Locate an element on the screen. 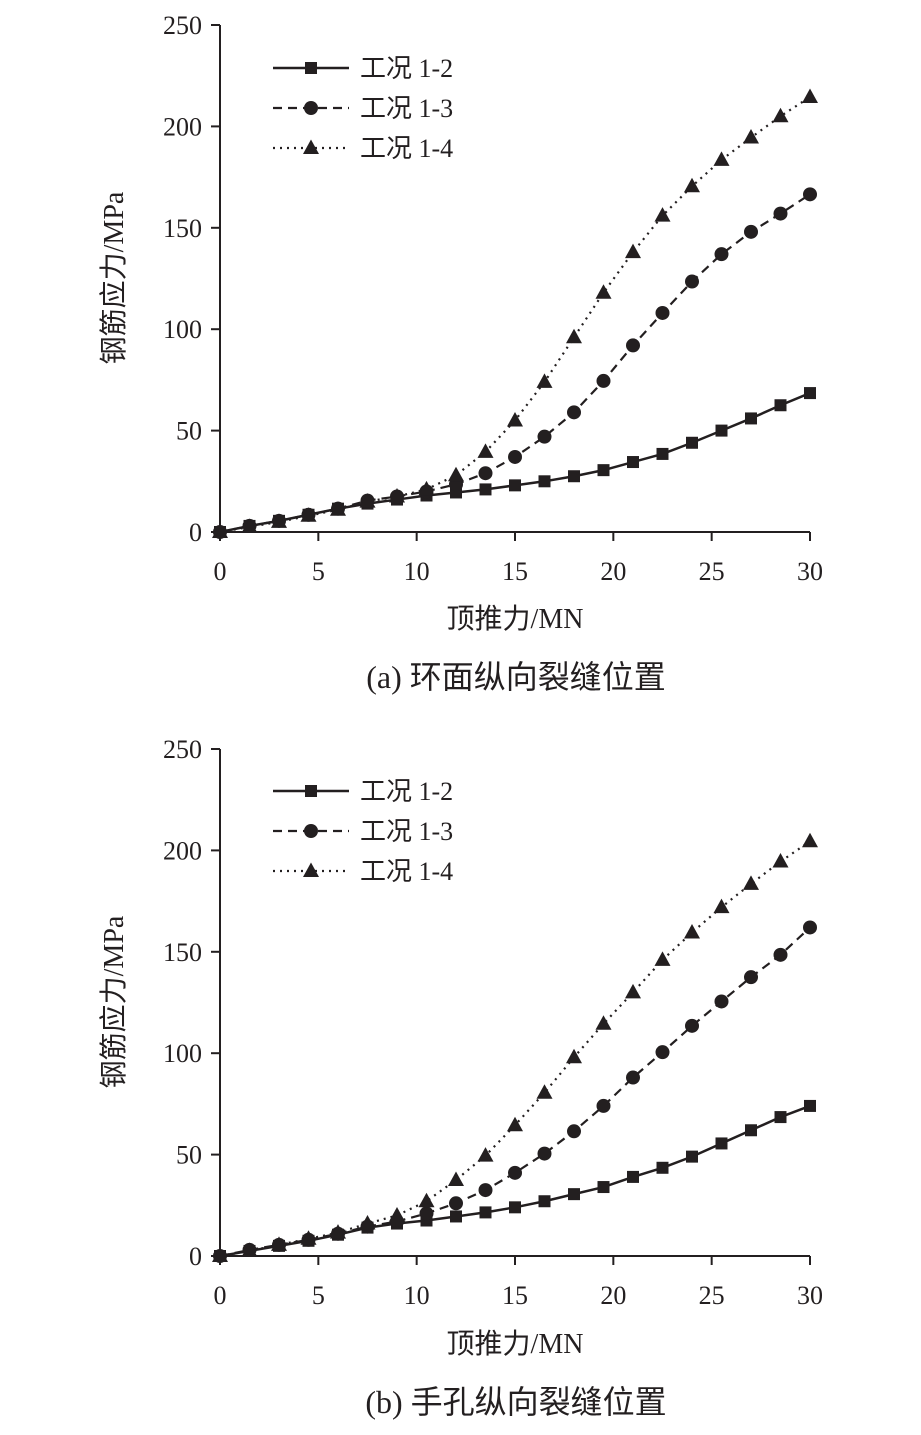 The image size is (921, 1435). legend-label: 工况 1-3 is located at coordinates (406, 831).